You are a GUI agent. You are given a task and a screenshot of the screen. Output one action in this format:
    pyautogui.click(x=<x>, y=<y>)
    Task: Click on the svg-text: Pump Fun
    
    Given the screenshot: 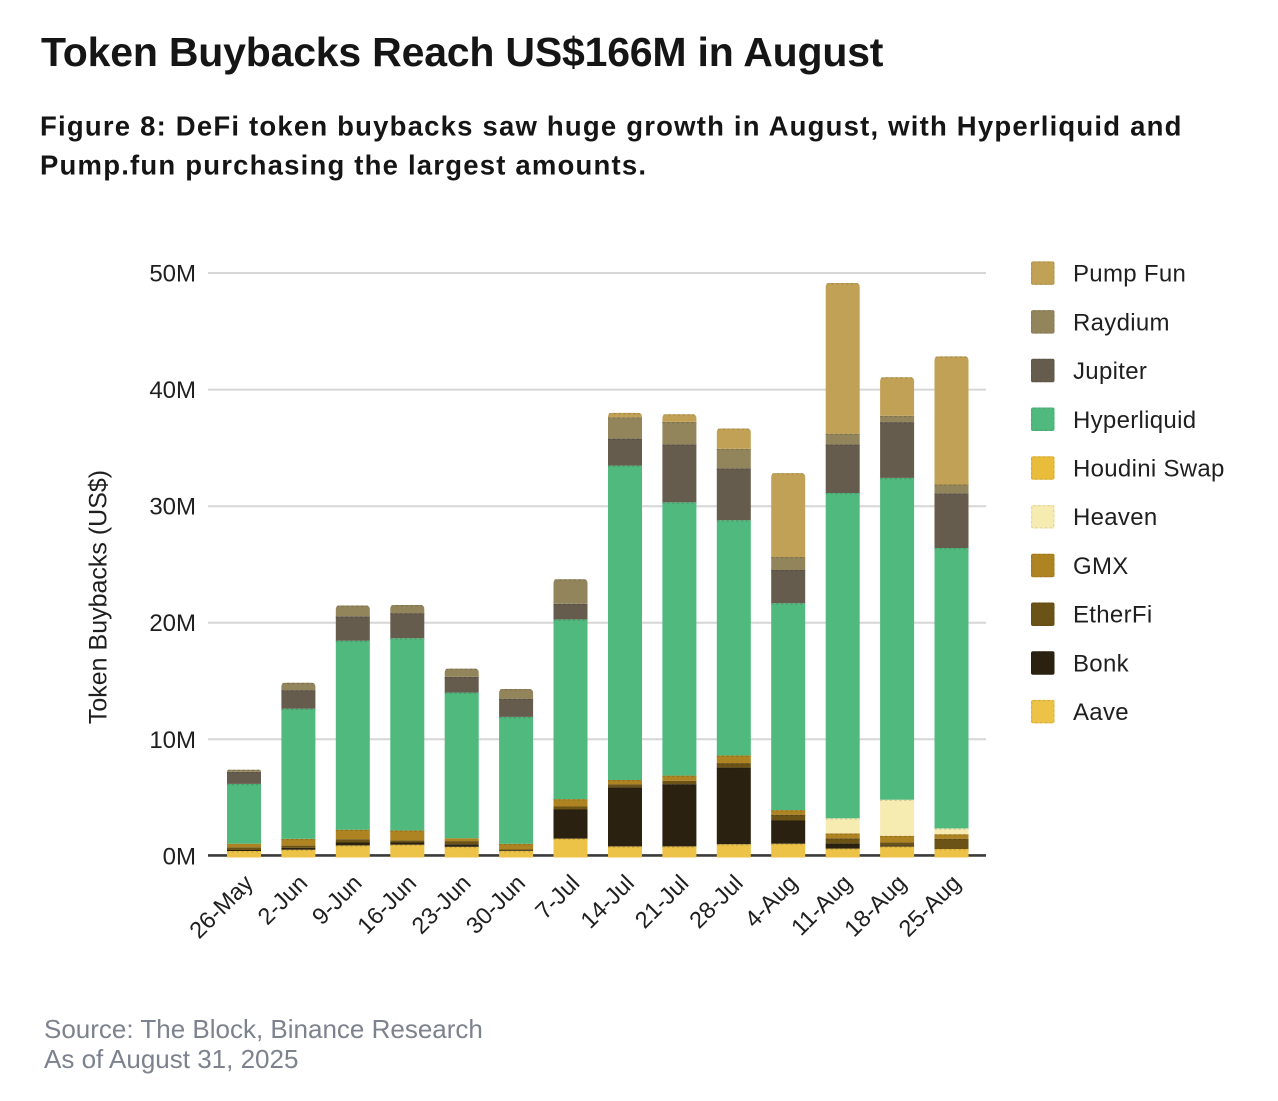 What is the action you would take?
    pyautogui.click(x=1129, y=274)
    